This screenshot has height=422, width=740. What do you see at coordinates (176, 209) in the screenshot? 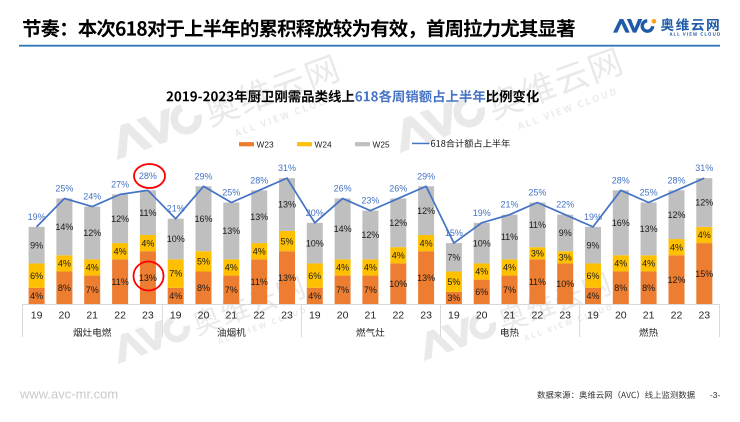
I see `svg-text: 21%` at bounding box center [176, 209].